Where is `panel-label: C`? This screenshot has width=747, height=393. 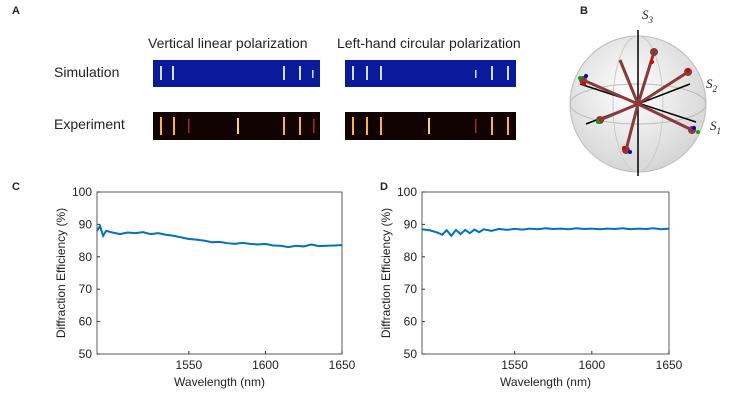 panel-label: C is located at coordinates (16, 187).